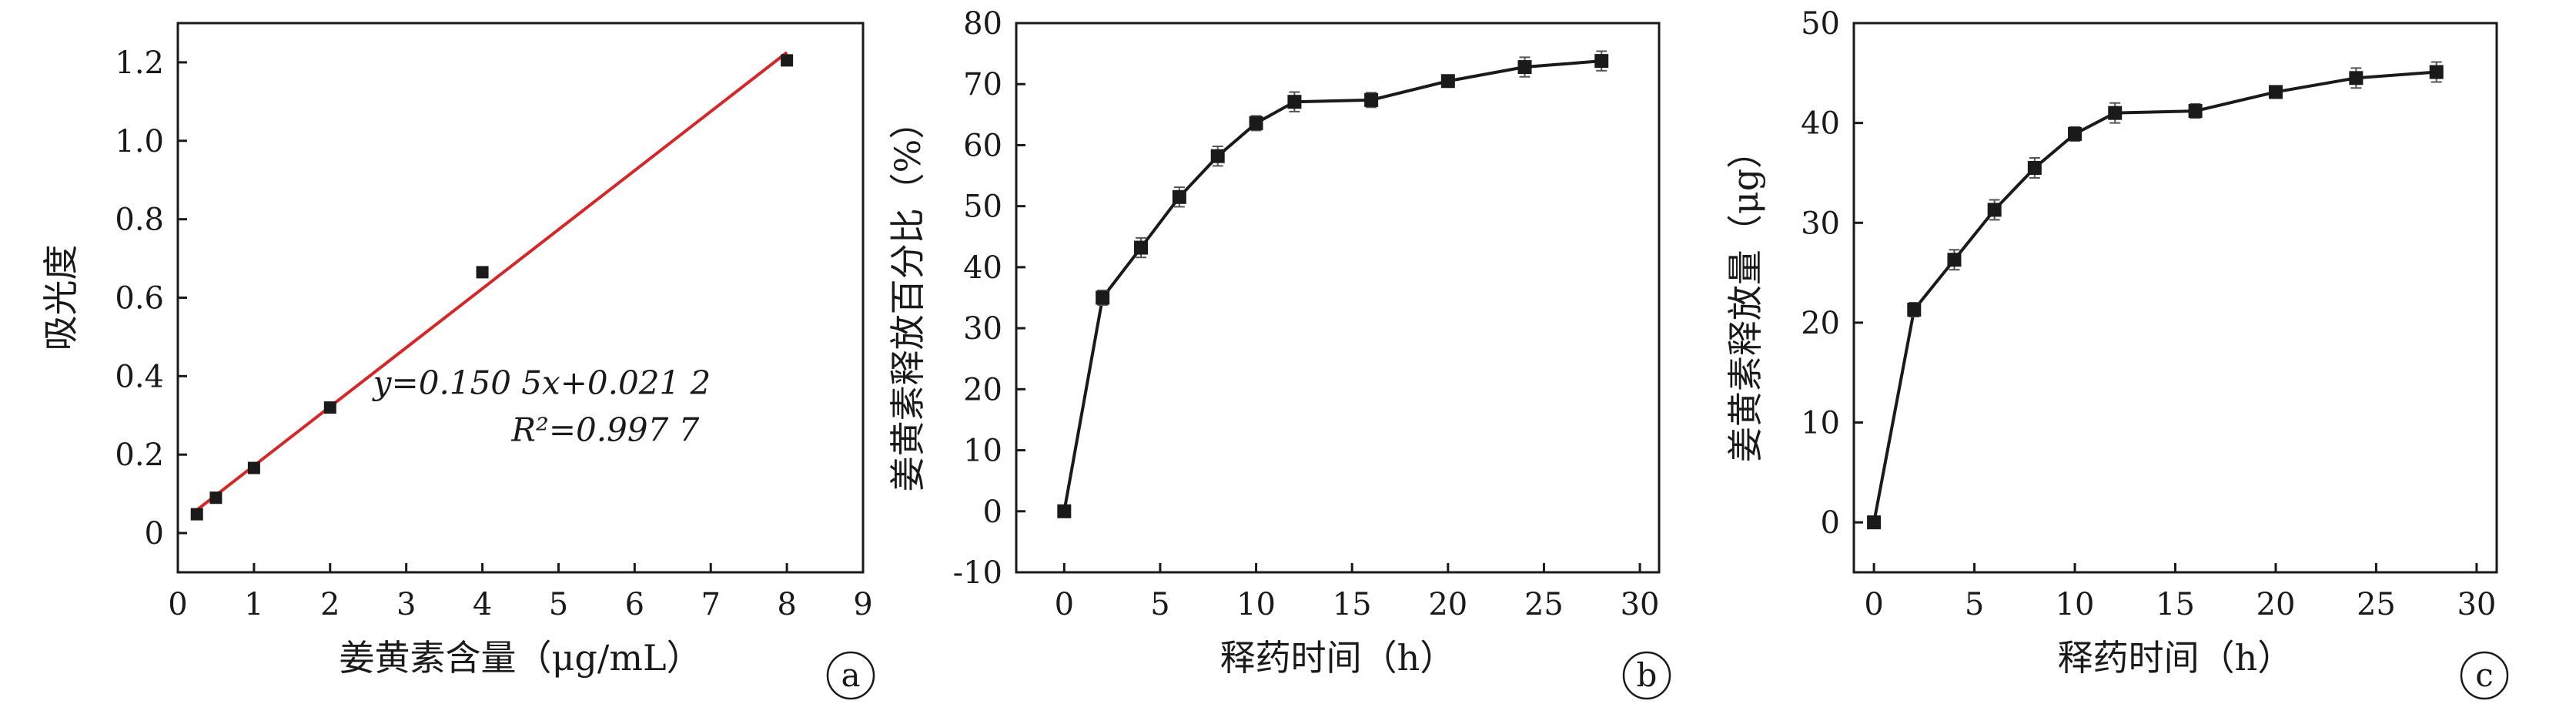  What do you see at coordinates (542, 382) in the screenshot?
I see `regression-equation: y=0.150 5x+0.021 2` at bounding box center [542, 382].